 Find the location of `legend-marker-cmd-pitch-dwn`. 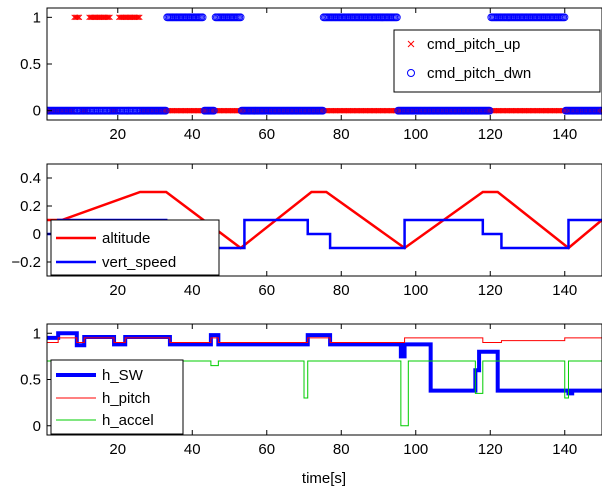

legend-marker-cmd-pitch-dwn is located at coordinates (411, 73).